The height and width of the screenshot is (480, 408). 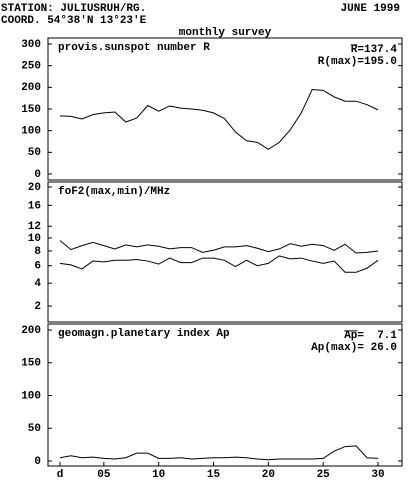 I want to click on subtitle: monthly survey, so click(x=225, y=33).